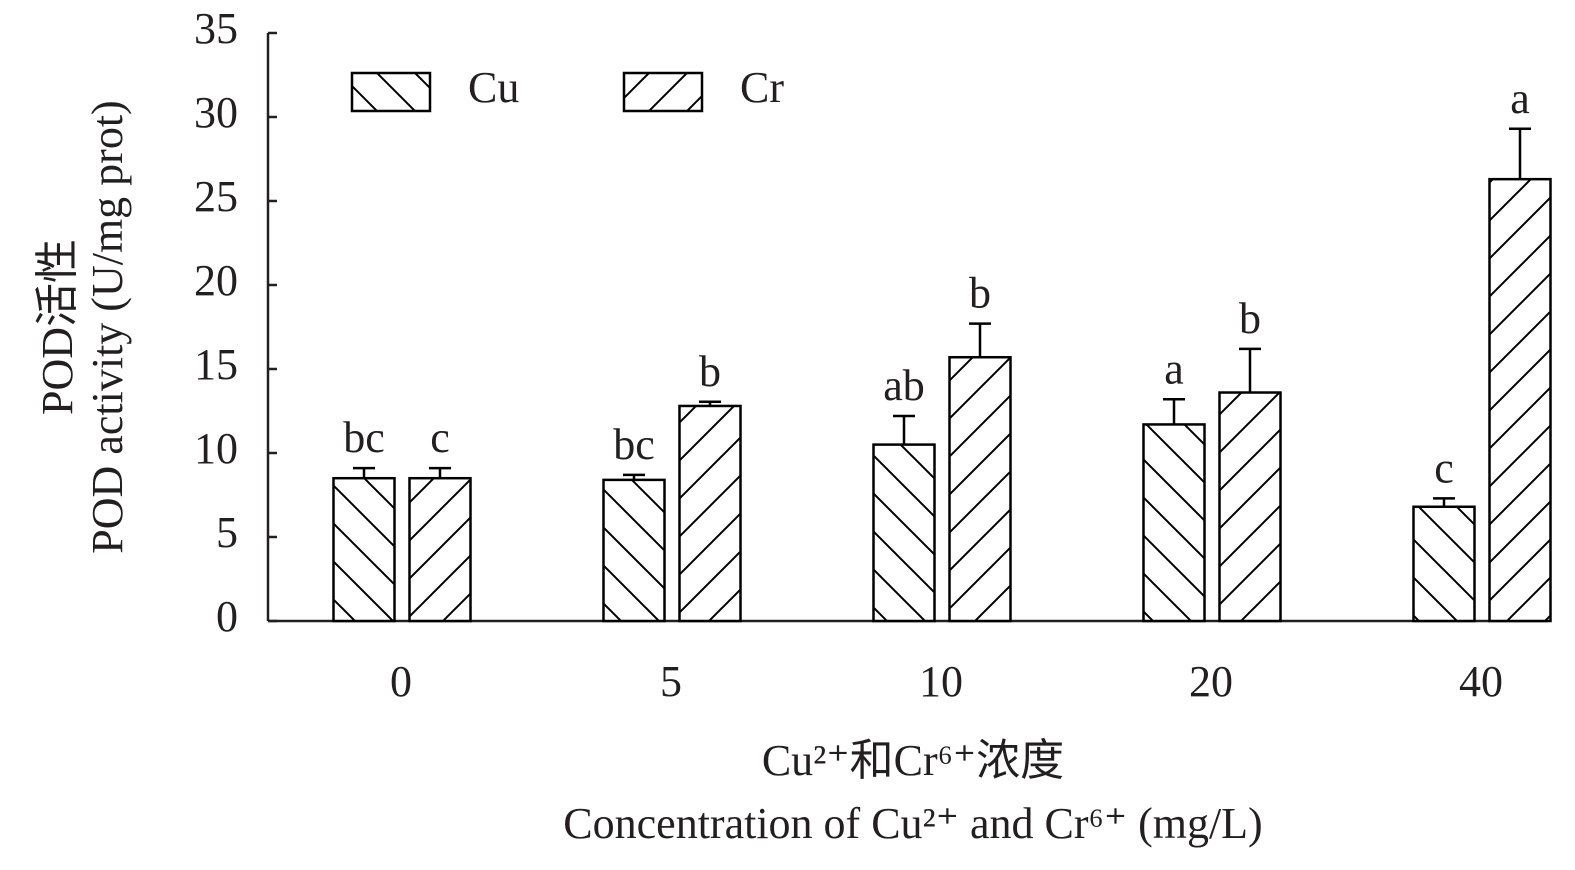  Describe the element at coordinates (216, 448) in the screenshot. I see `y-tick-label: 10` at that location.